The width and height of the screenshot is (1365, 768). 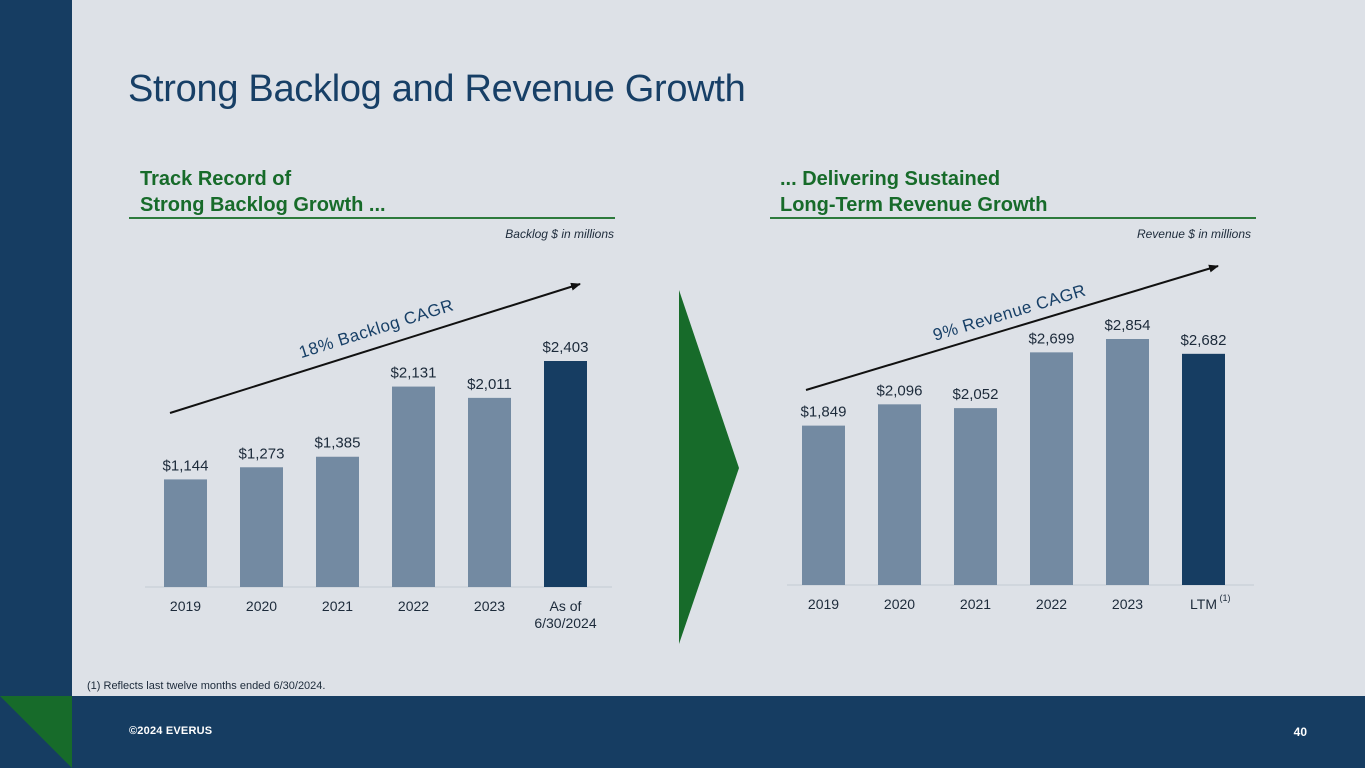 I want to click on revenue-tick-label: 2023, so click(x=1127, y=604).